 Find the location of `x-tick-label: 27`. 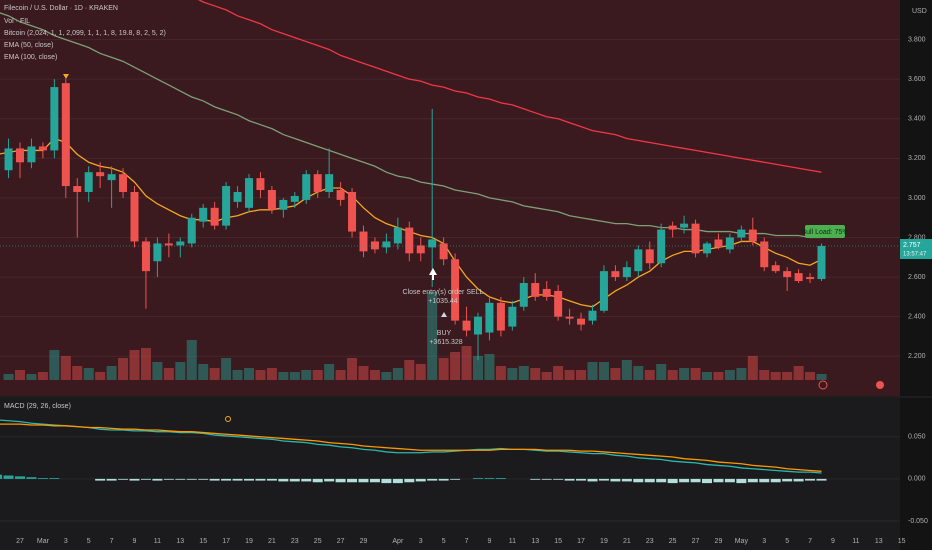

x-tick-label: 27 is located at coordinates (696, 541).